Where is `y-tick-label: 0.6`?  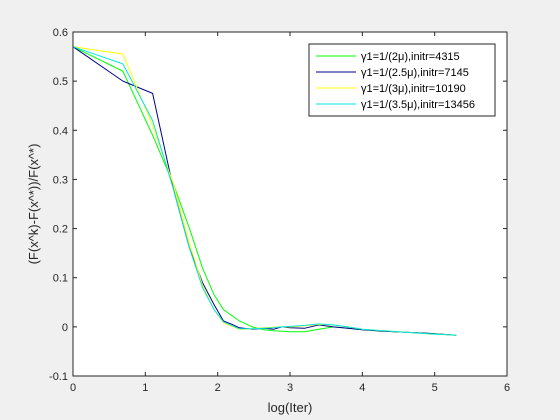 y-tick-label: 0.6 is located at coordinates (60, 33).